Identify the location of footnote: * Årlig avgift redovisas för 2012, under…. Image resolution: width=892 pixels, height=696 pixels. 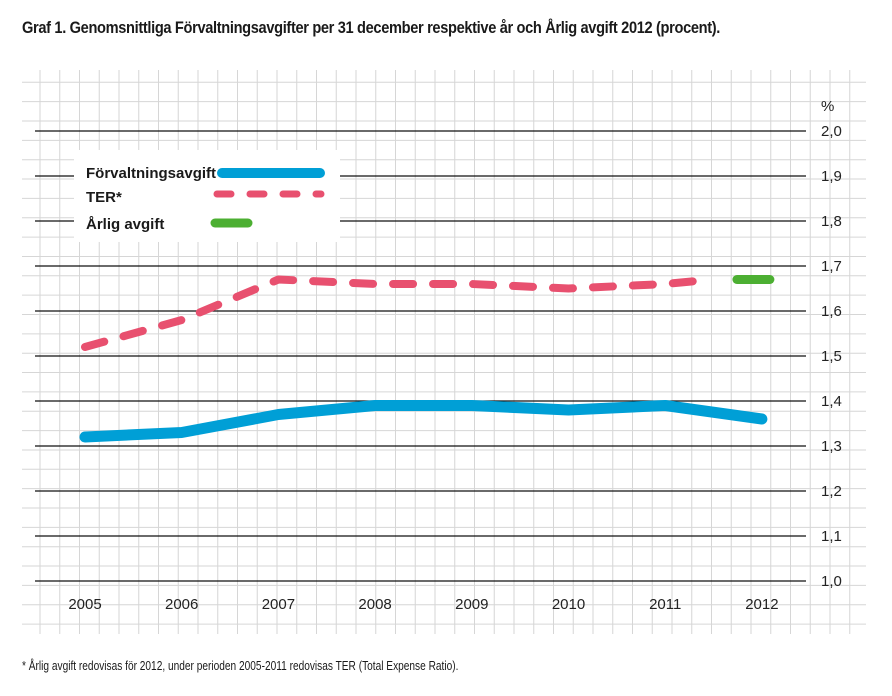
(240, 665).